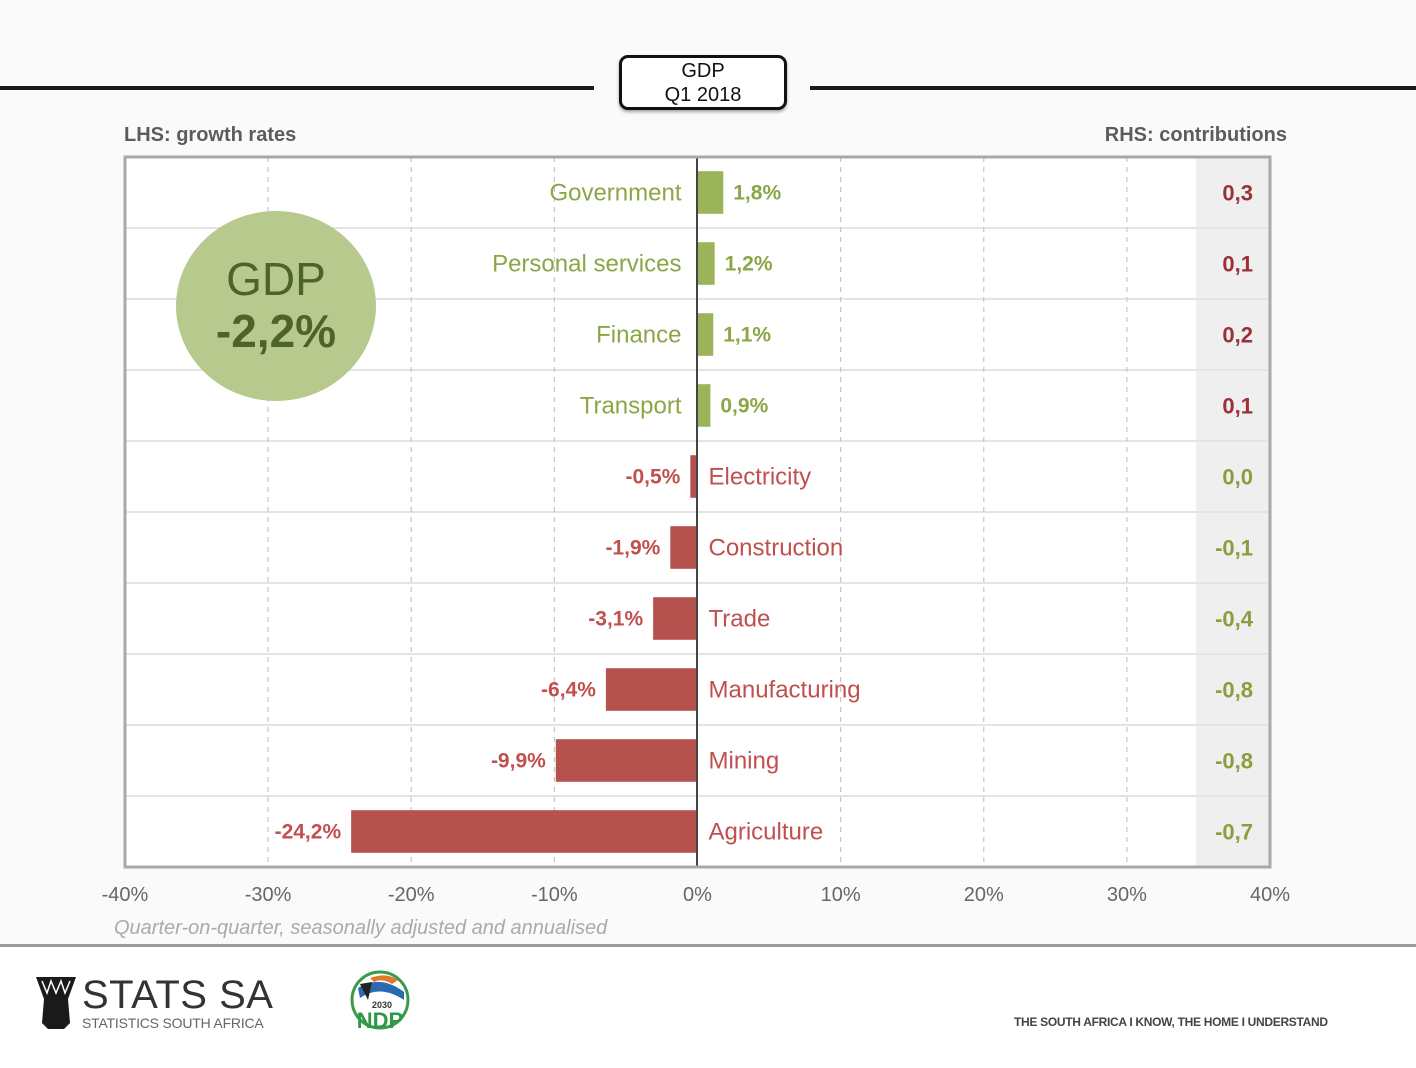  What do you see at coordinates (776, 548) in the screenshot?
I see `category-label: Construction` at bounding box center [776, 548].